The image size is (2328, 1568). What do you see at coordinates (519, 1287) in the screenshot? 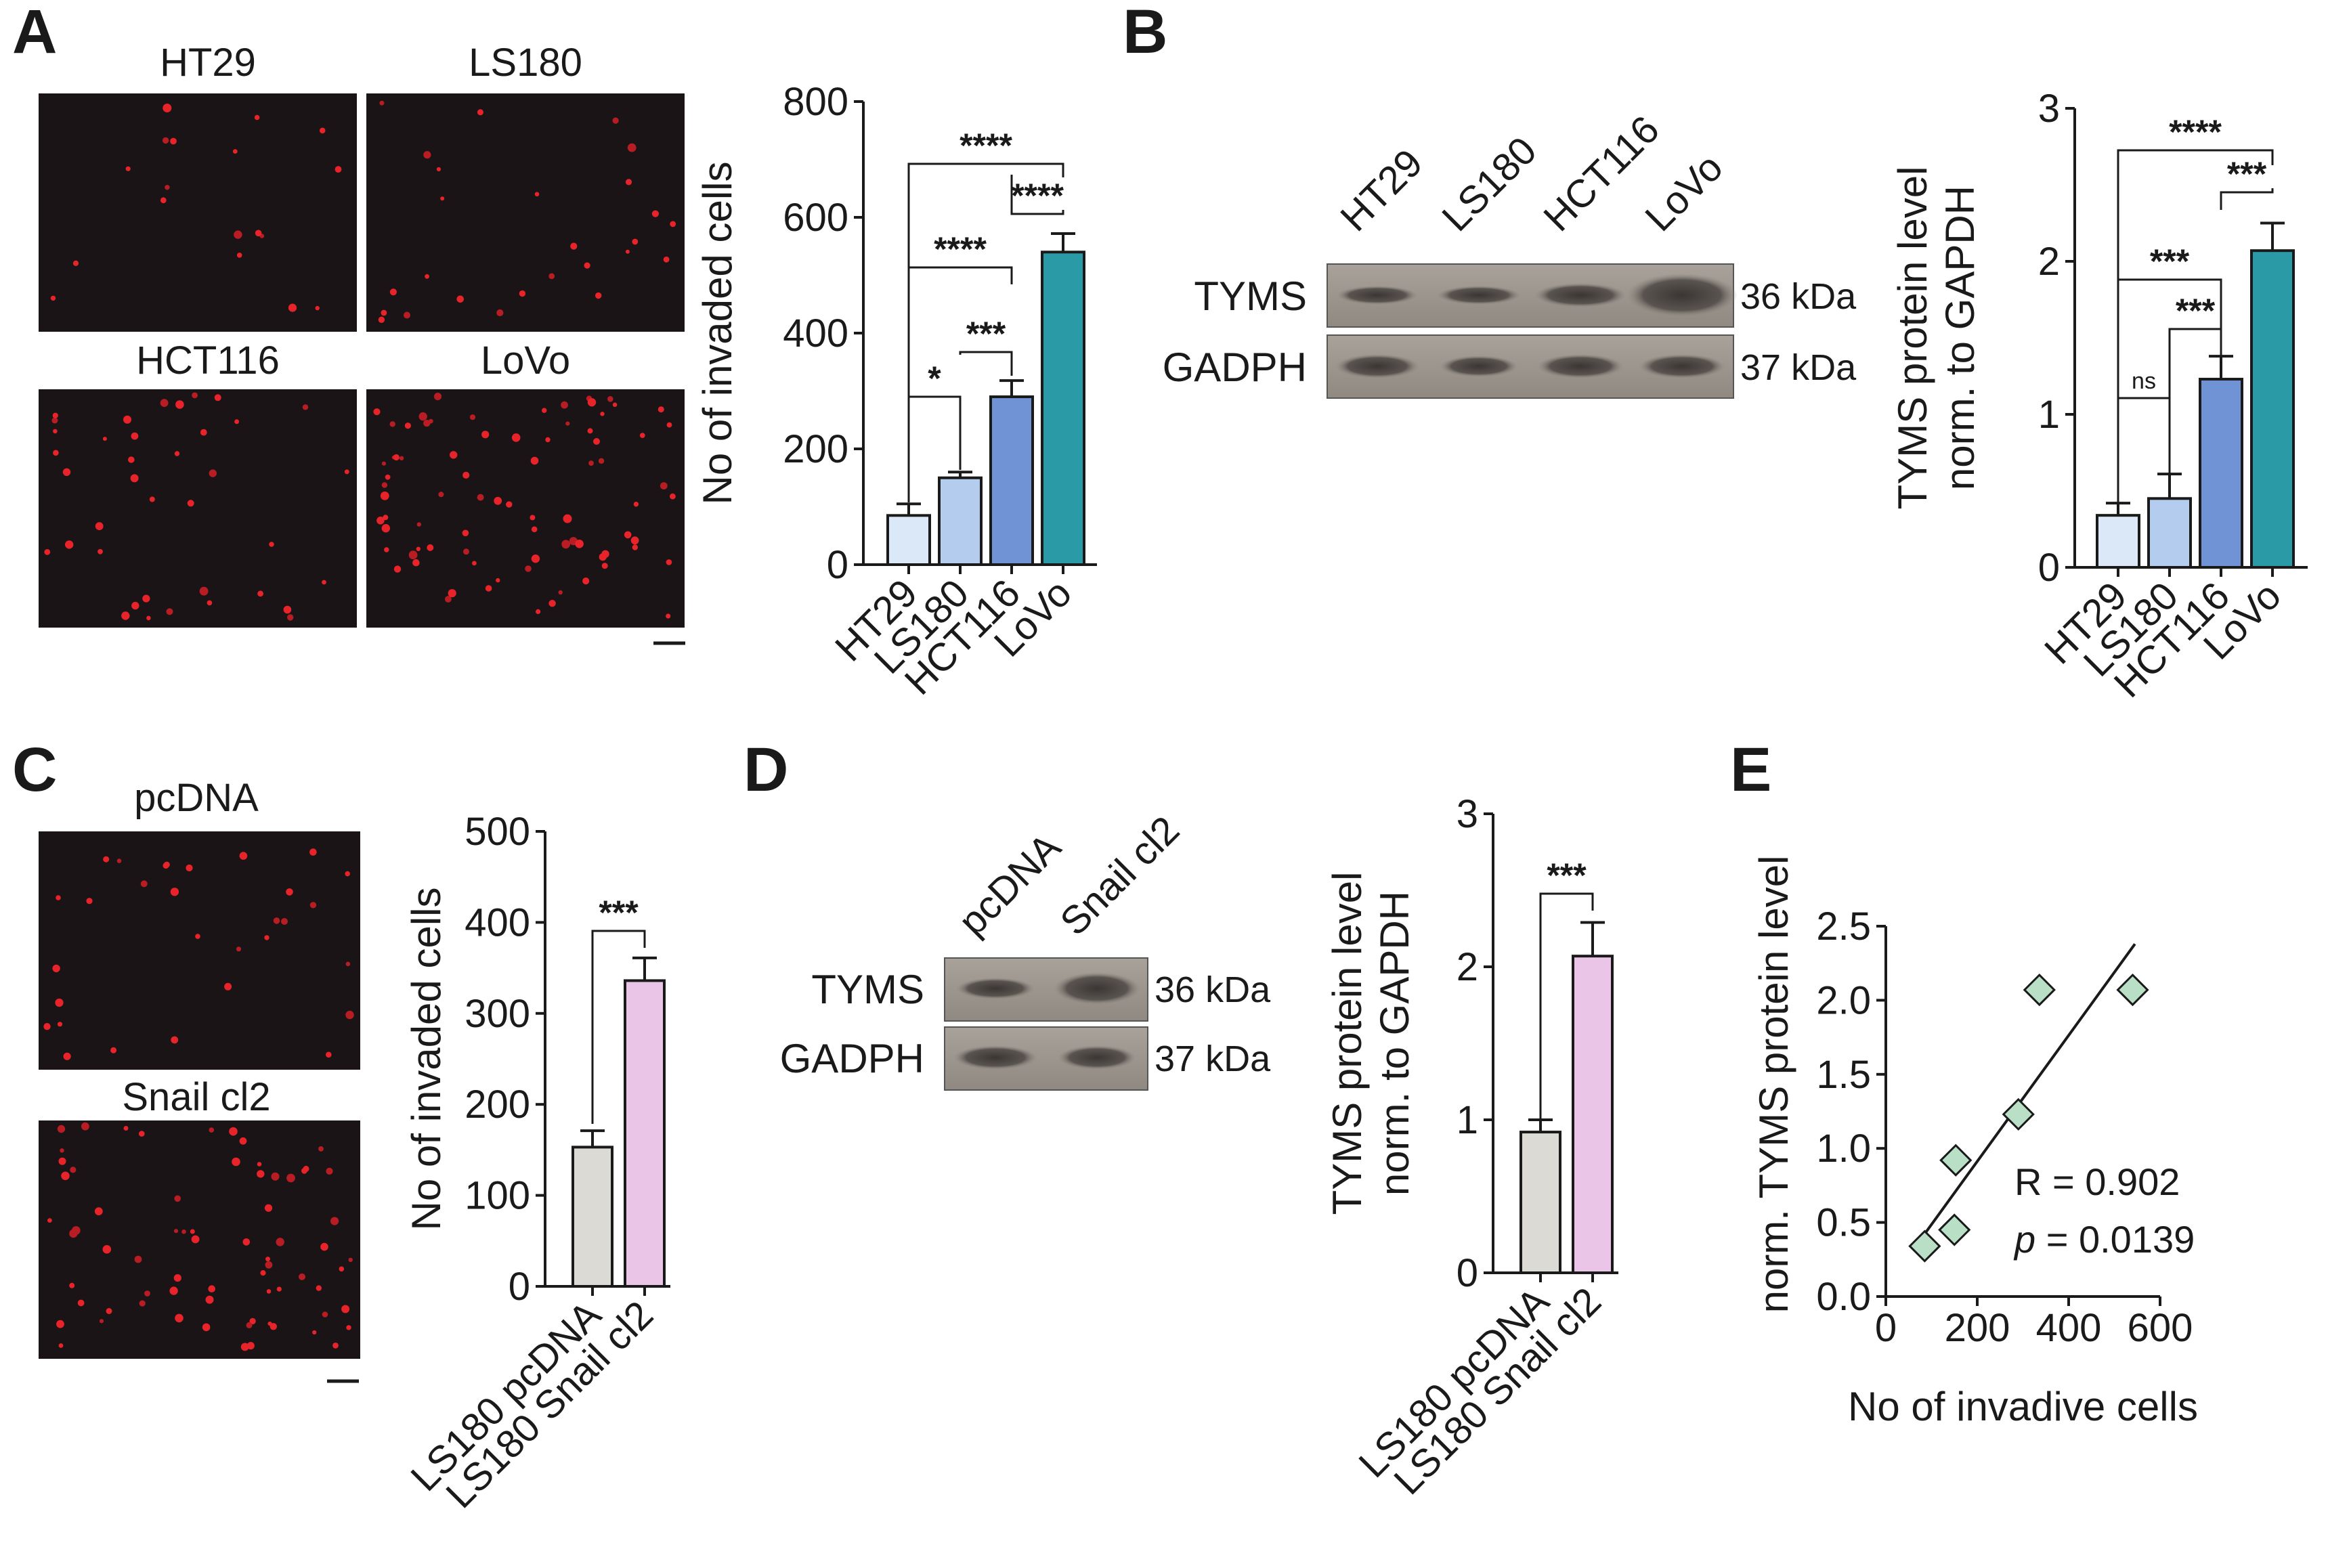
I see `y-tick-label: 0` at bounding box center [519, 1287].